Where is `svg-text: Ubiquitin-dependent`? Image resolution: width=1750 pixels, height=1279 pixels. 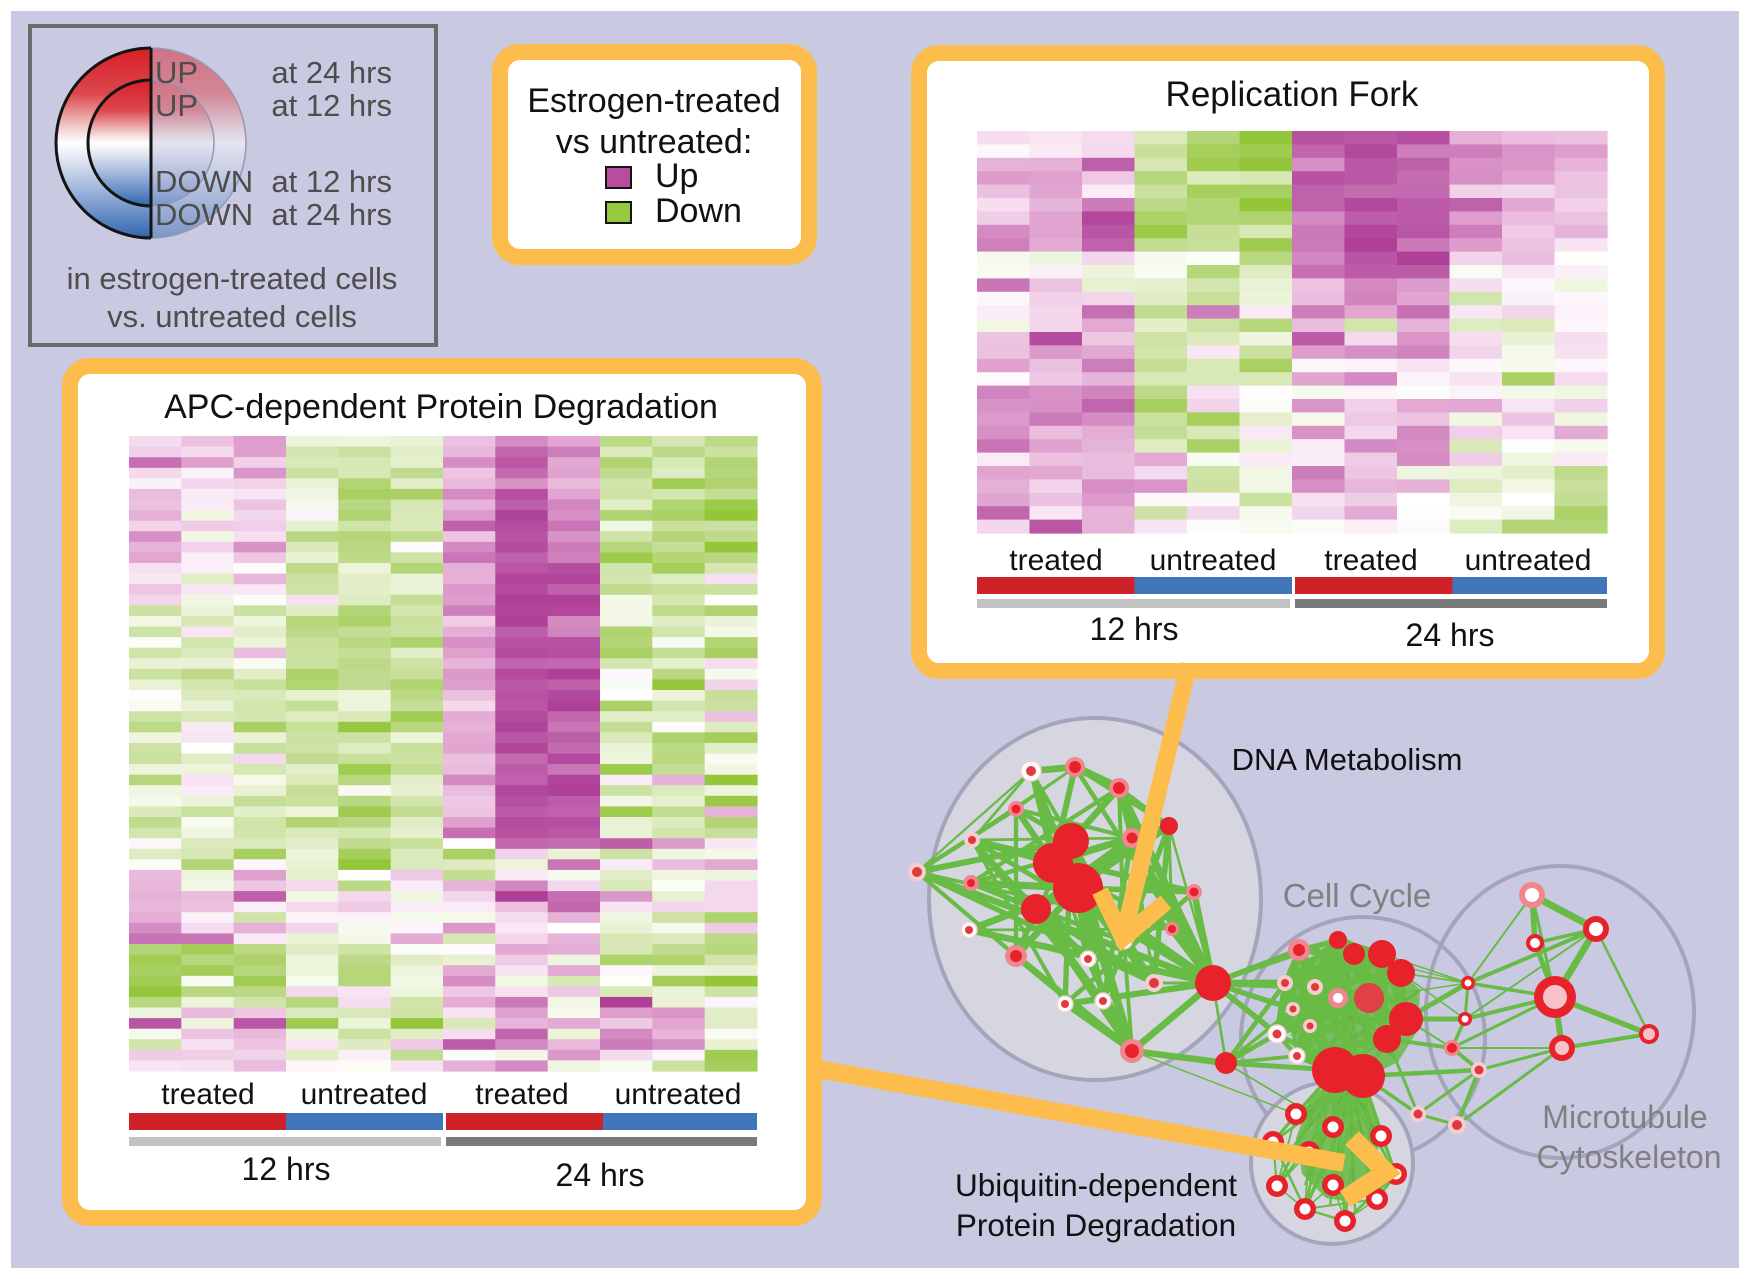
svg-text: Ubiquitin-dependent is located at coordinates (1096, 1185).